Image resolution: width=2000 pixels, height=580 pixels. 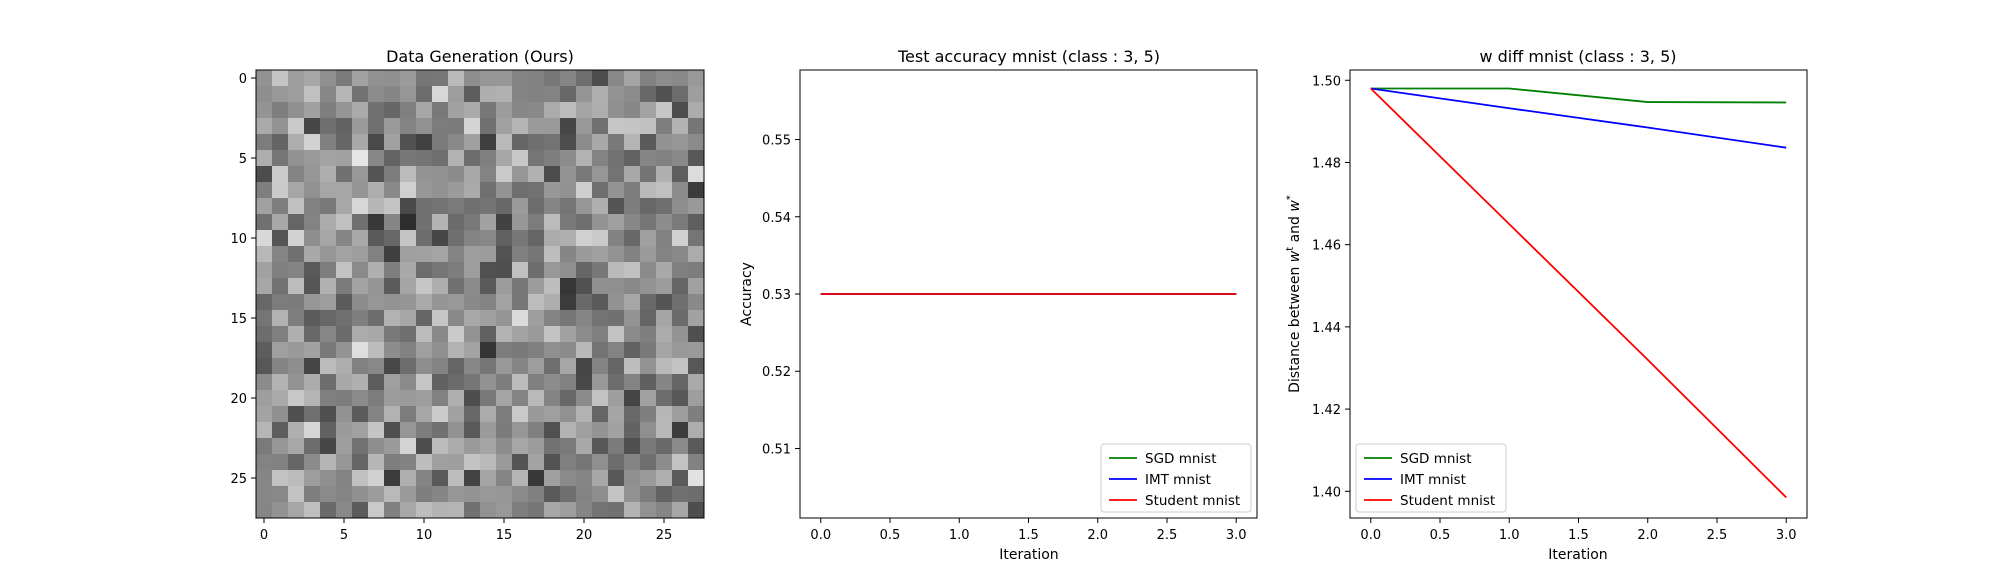 I want to click on x-tick-label: 1.0, so click(x=959, y=535).